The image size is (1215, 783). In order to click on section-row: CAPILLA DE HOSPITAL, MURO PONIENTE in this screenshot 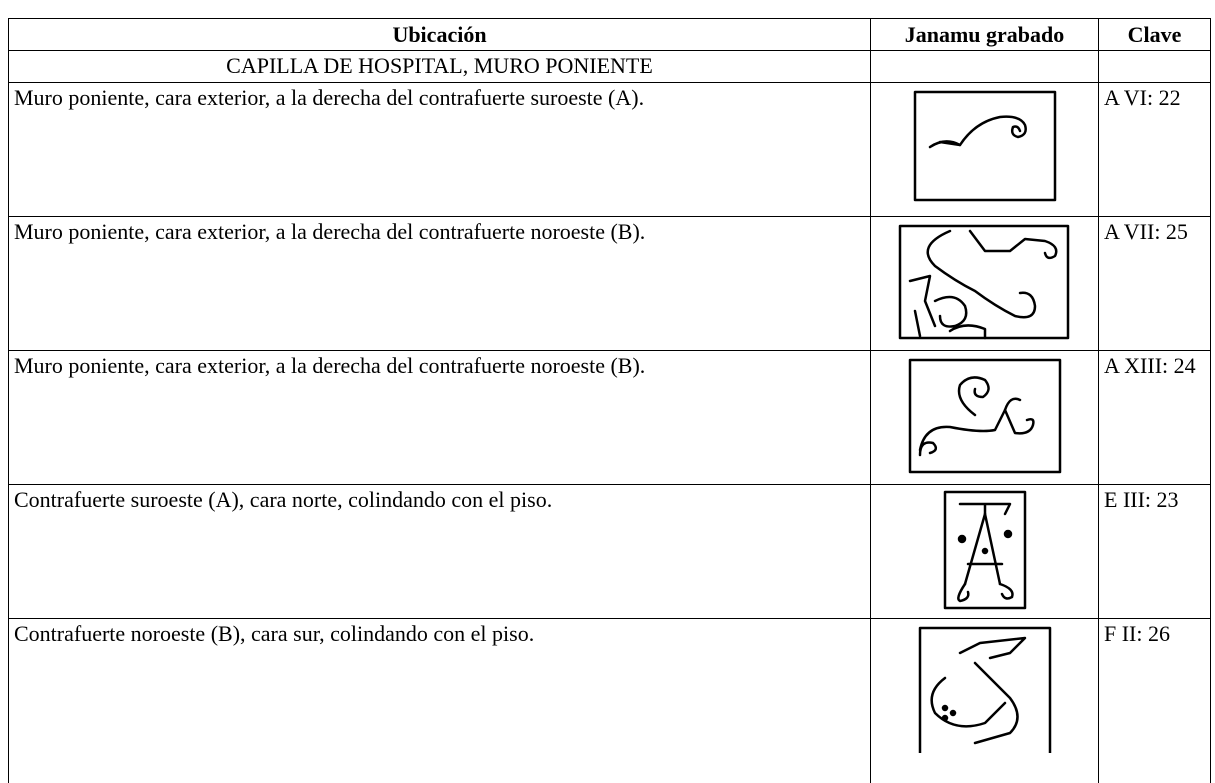, I will do `click(610, 67)`.